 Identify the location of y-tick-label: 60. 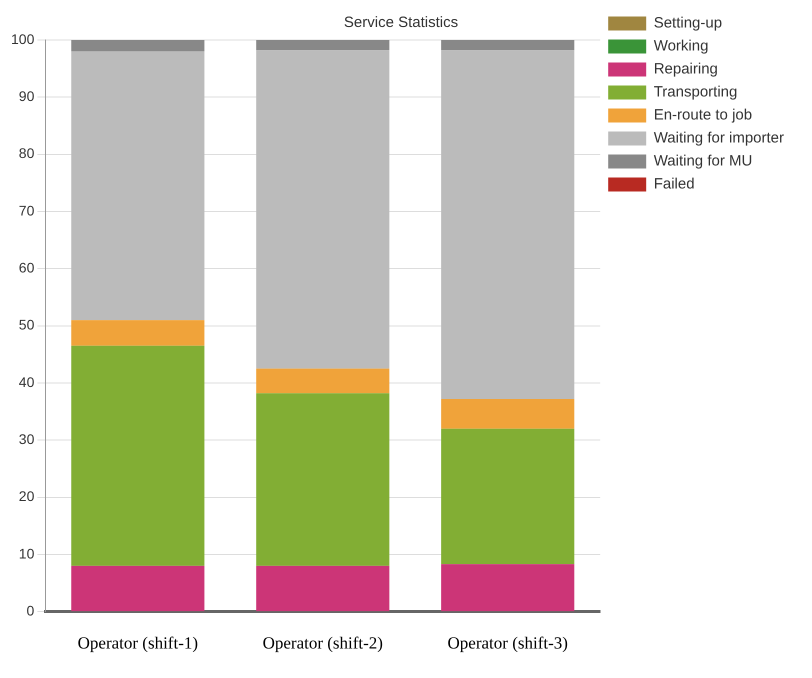
(26, 268).